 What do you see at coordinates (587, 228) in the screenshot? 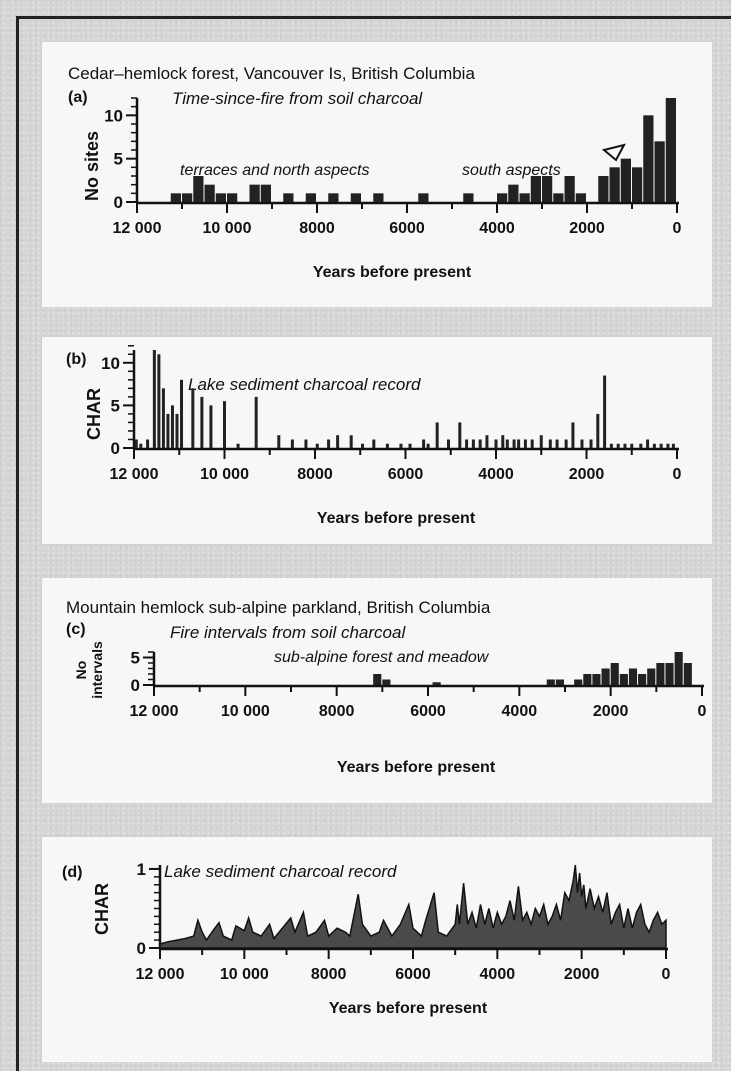
I see `chart-a-x-tick-label: 2000` at bounding box center [587, 228].